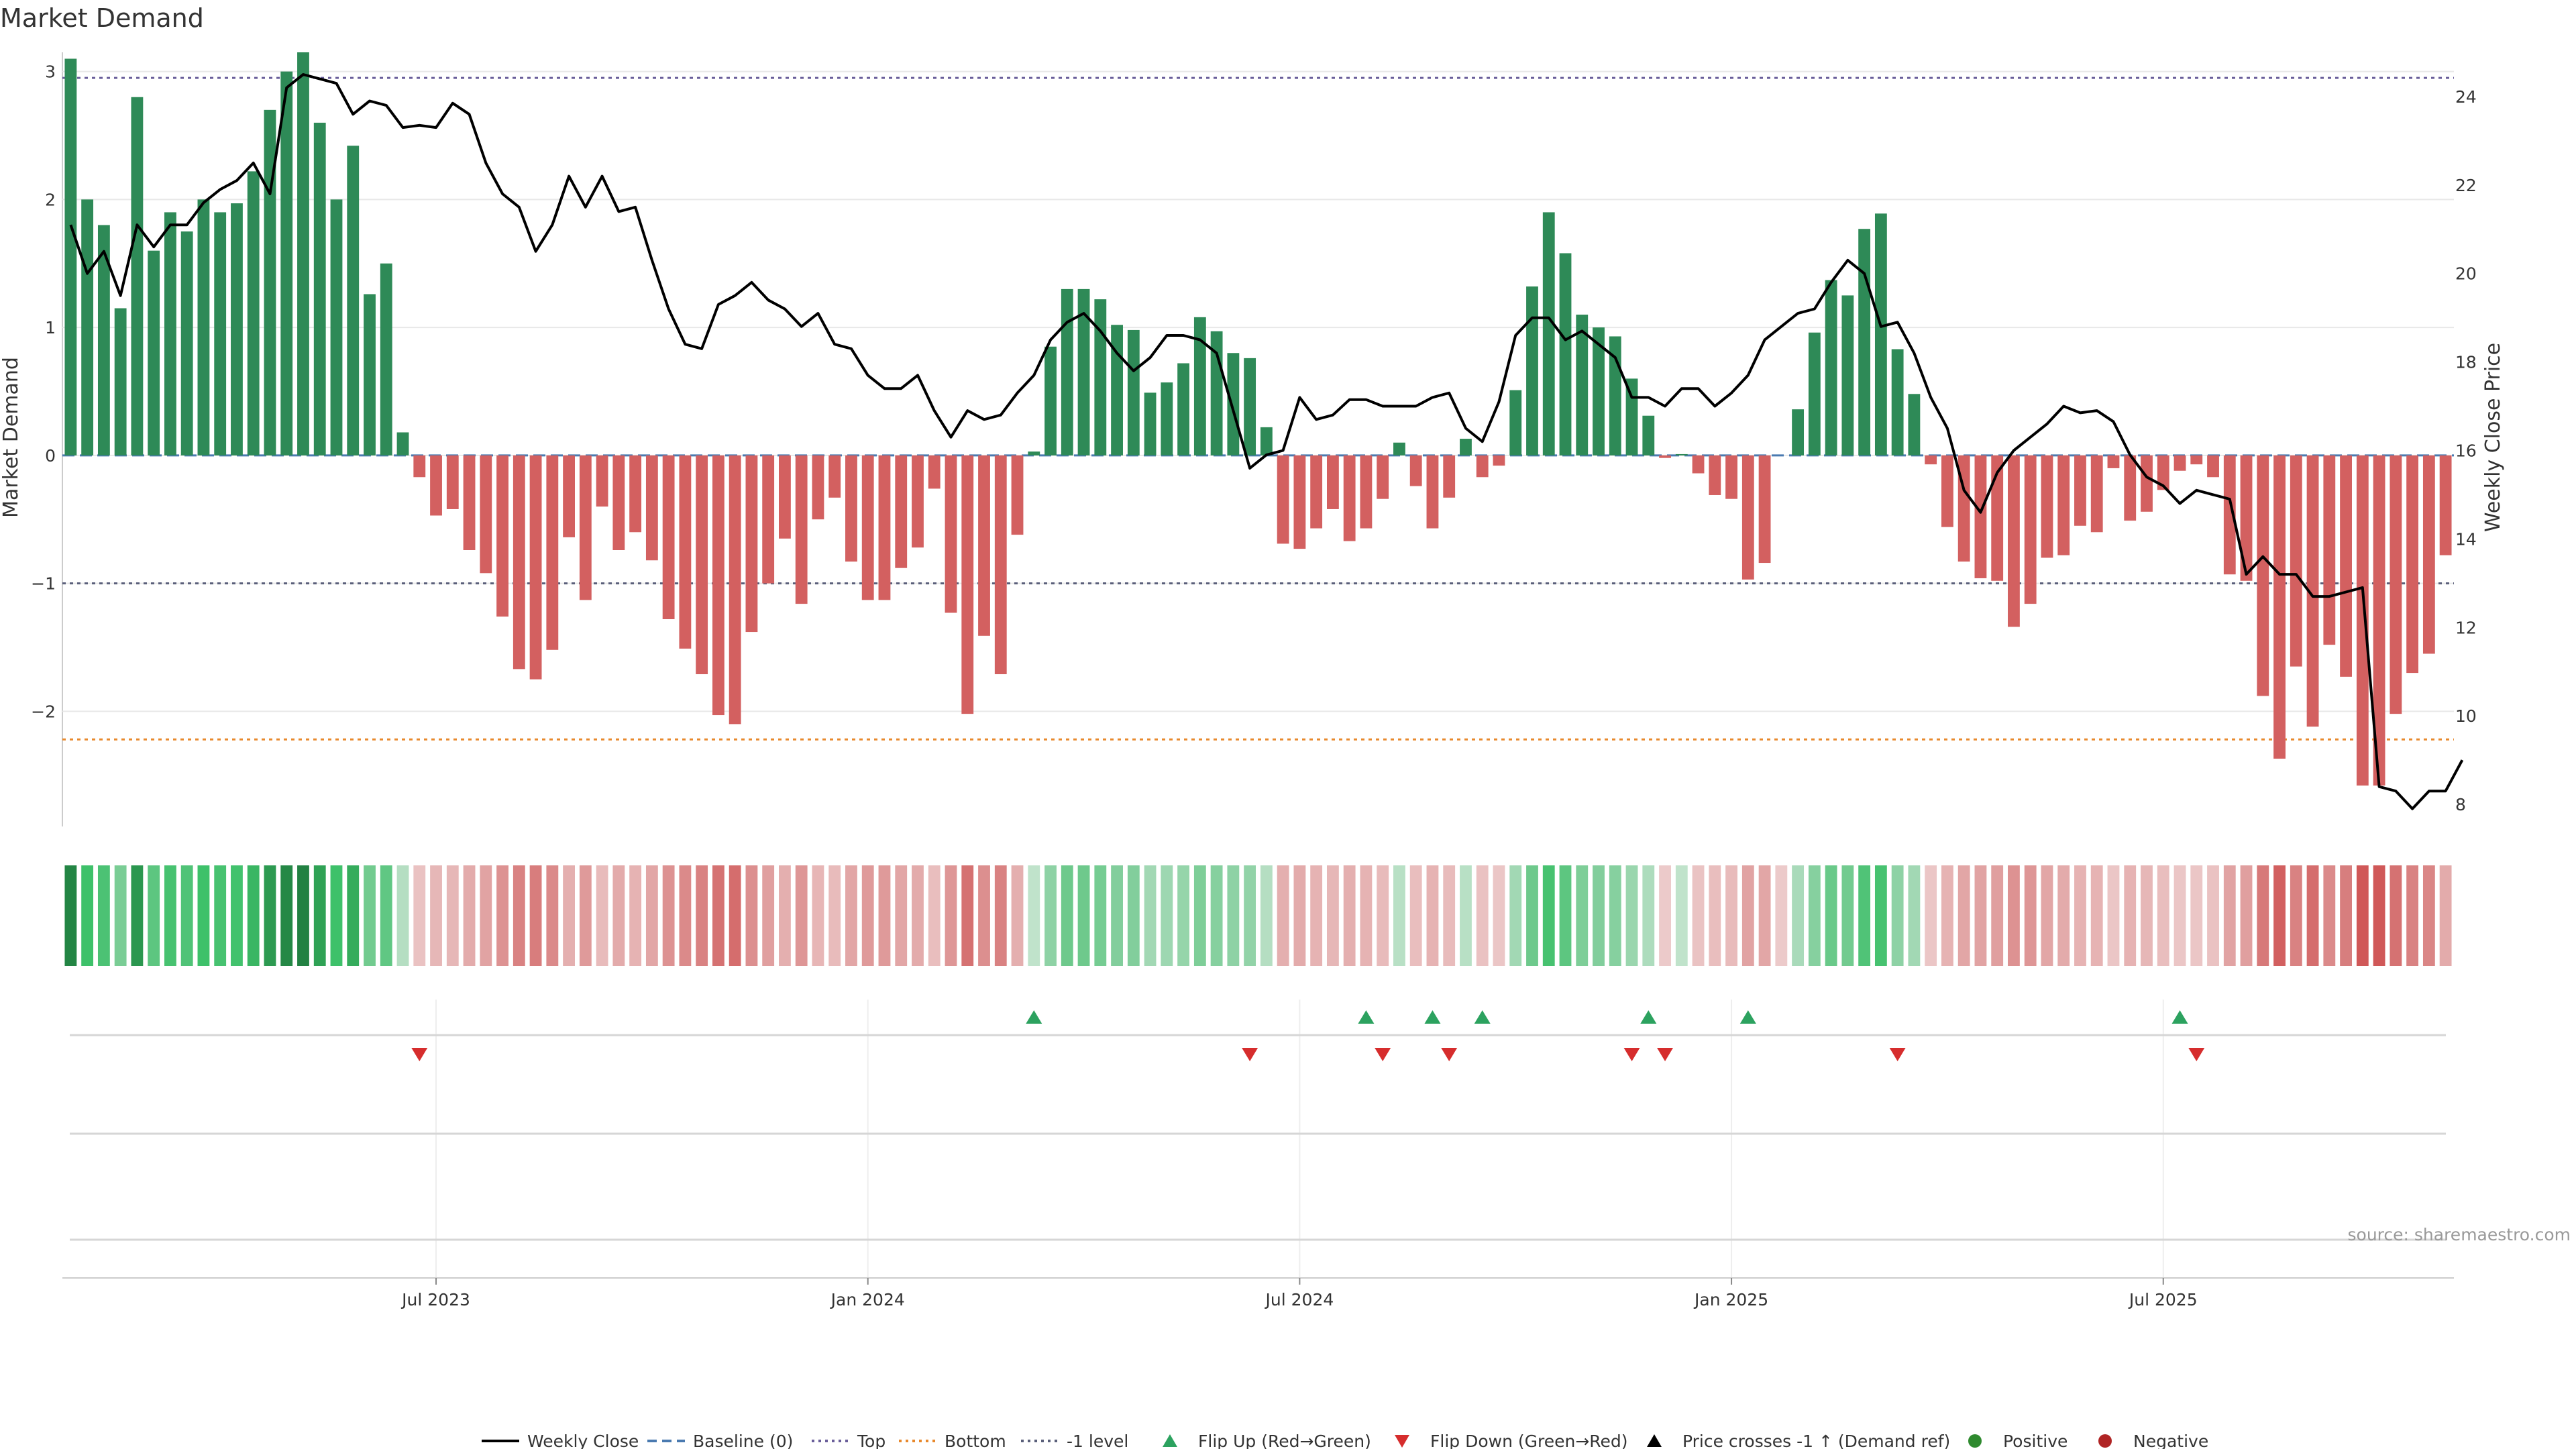  Describe the element at coordinates (2466, 539) in the screenshot. I see `right-tick-label: 14` at that location.